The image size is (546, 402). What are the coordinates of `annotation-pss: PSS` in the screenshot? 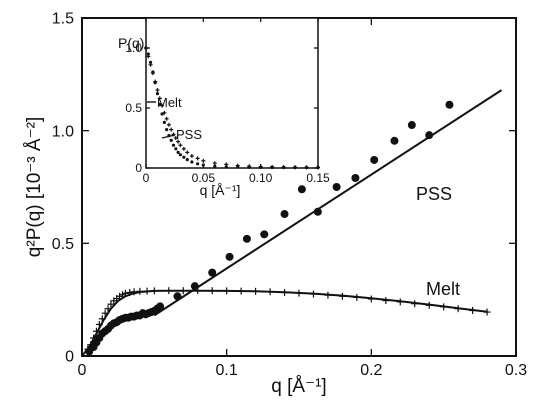 It's located at (434, 194).